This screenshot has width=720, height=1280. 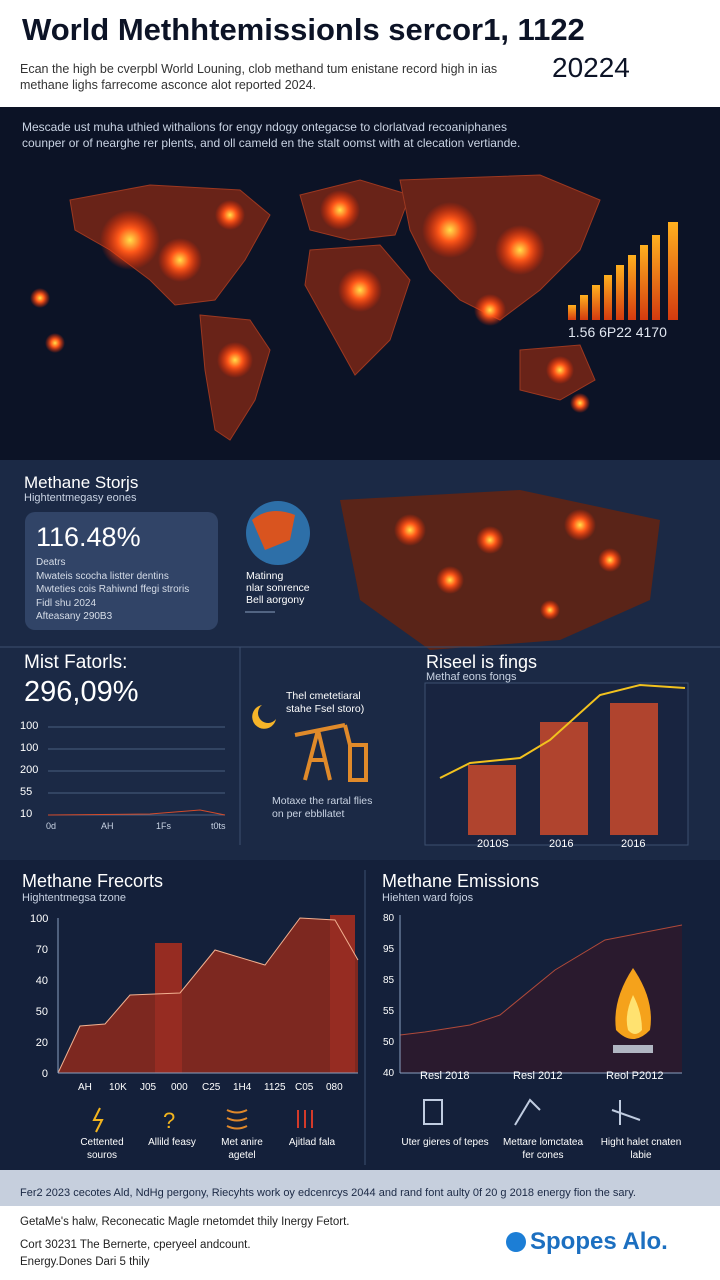 I want to click on year: 20224, so click(x=591, y=67).